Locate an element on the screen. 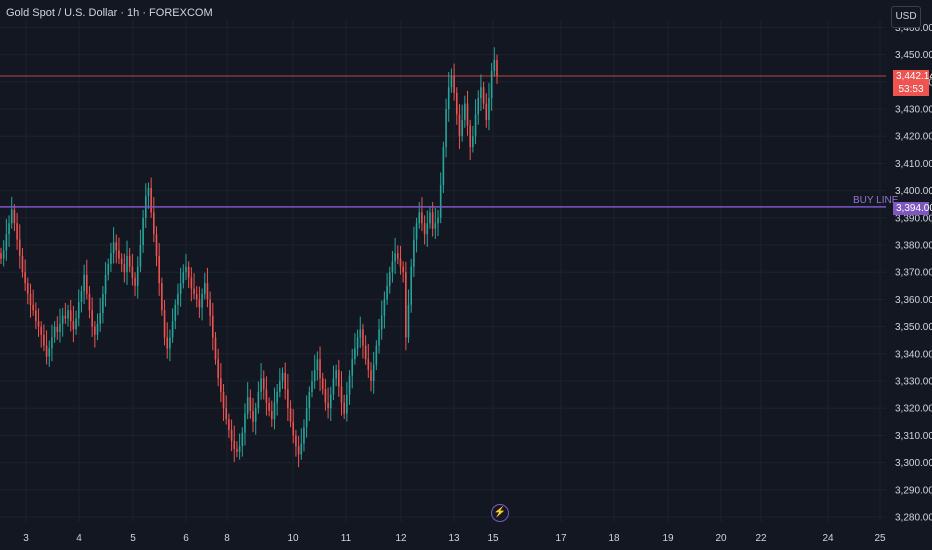 Image resolution: width=932 pixels, height=550 pixels. y-tick-label: 3,320.00 is located at coordinates (913, 409).